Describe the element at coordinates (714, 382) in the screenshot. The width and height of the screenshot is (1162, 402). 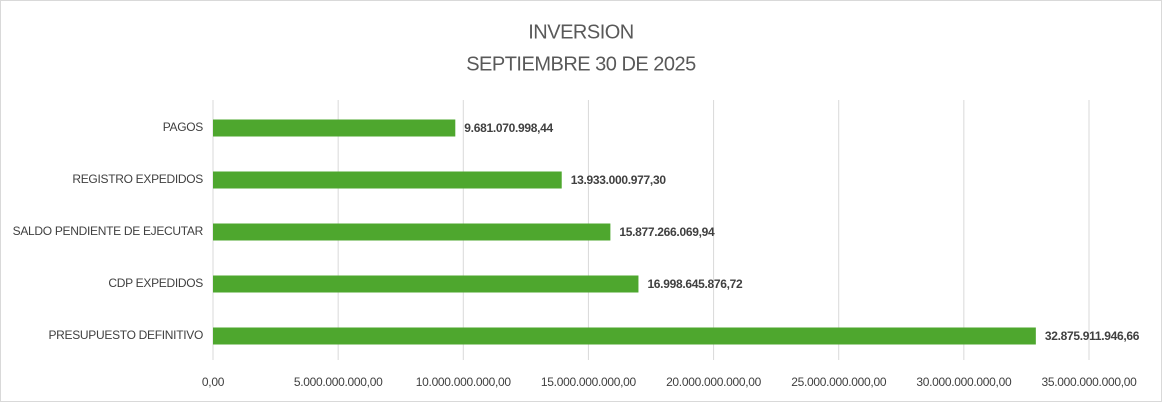
I see `x-tick-label: 20.000.000.000,00` at that location.